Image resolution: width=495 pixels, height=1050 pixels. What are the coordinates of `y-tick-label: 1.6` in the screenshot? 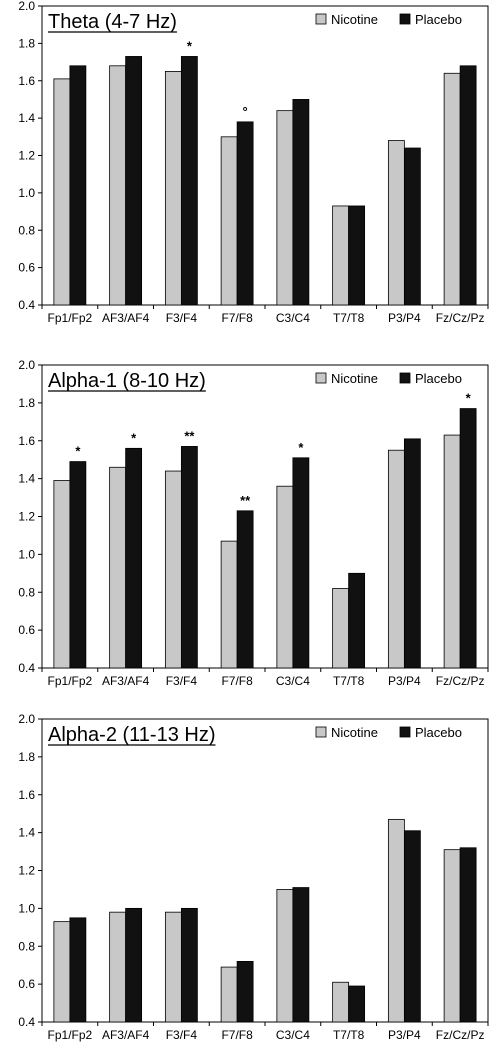 It's located at (26, 81).